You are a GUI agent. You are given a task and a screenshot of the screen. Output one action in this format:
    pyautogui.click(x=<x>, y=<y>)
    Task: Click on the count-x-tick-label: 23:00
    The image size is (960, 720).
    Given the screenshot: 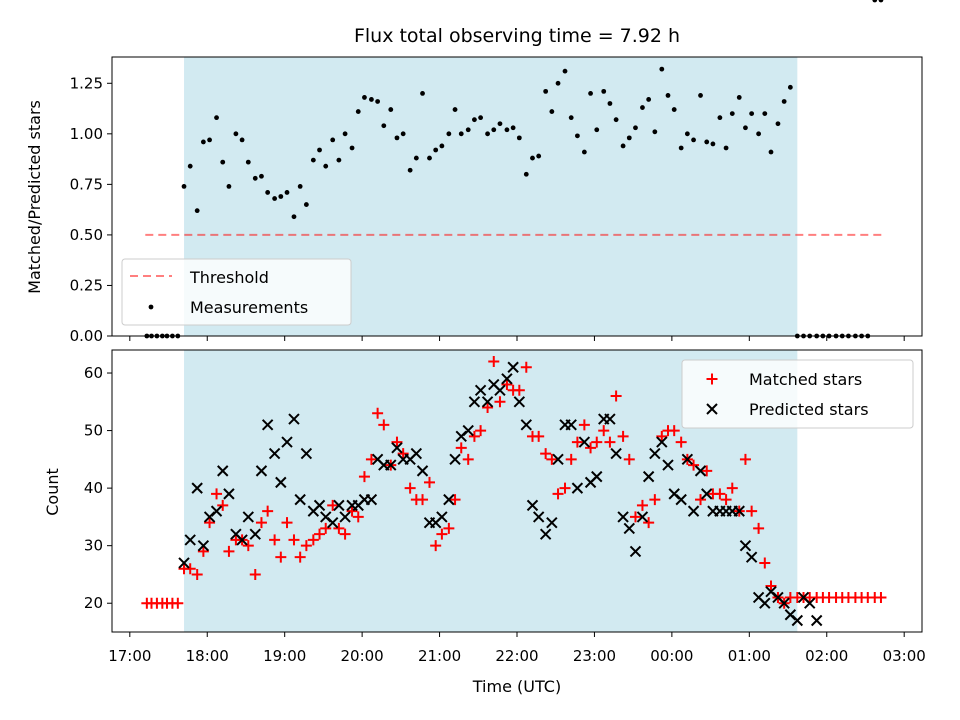 What is the action you would take?
    pyautogui.click(x=594, y=656)
    